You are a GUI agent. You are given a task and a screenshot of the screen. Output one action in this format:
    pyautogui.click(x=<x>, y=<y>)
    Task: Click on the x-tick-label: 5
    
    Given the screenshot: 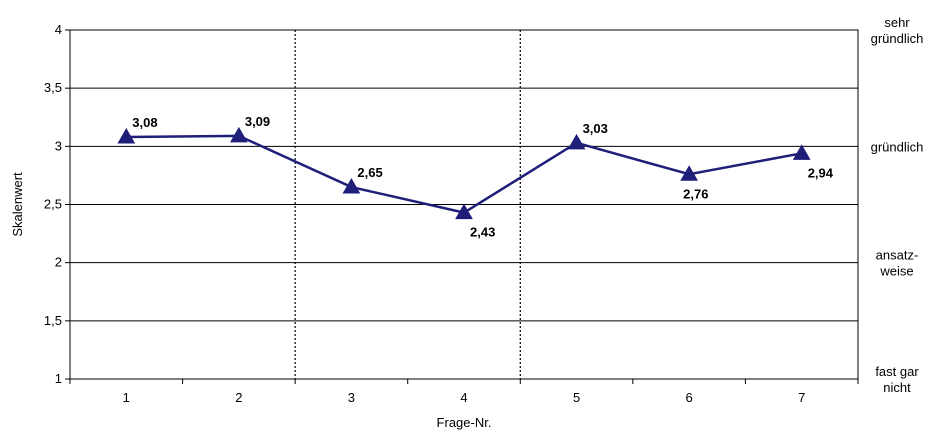 What is the action you would take?
    pyautogui.click(x=576, y=397)
    